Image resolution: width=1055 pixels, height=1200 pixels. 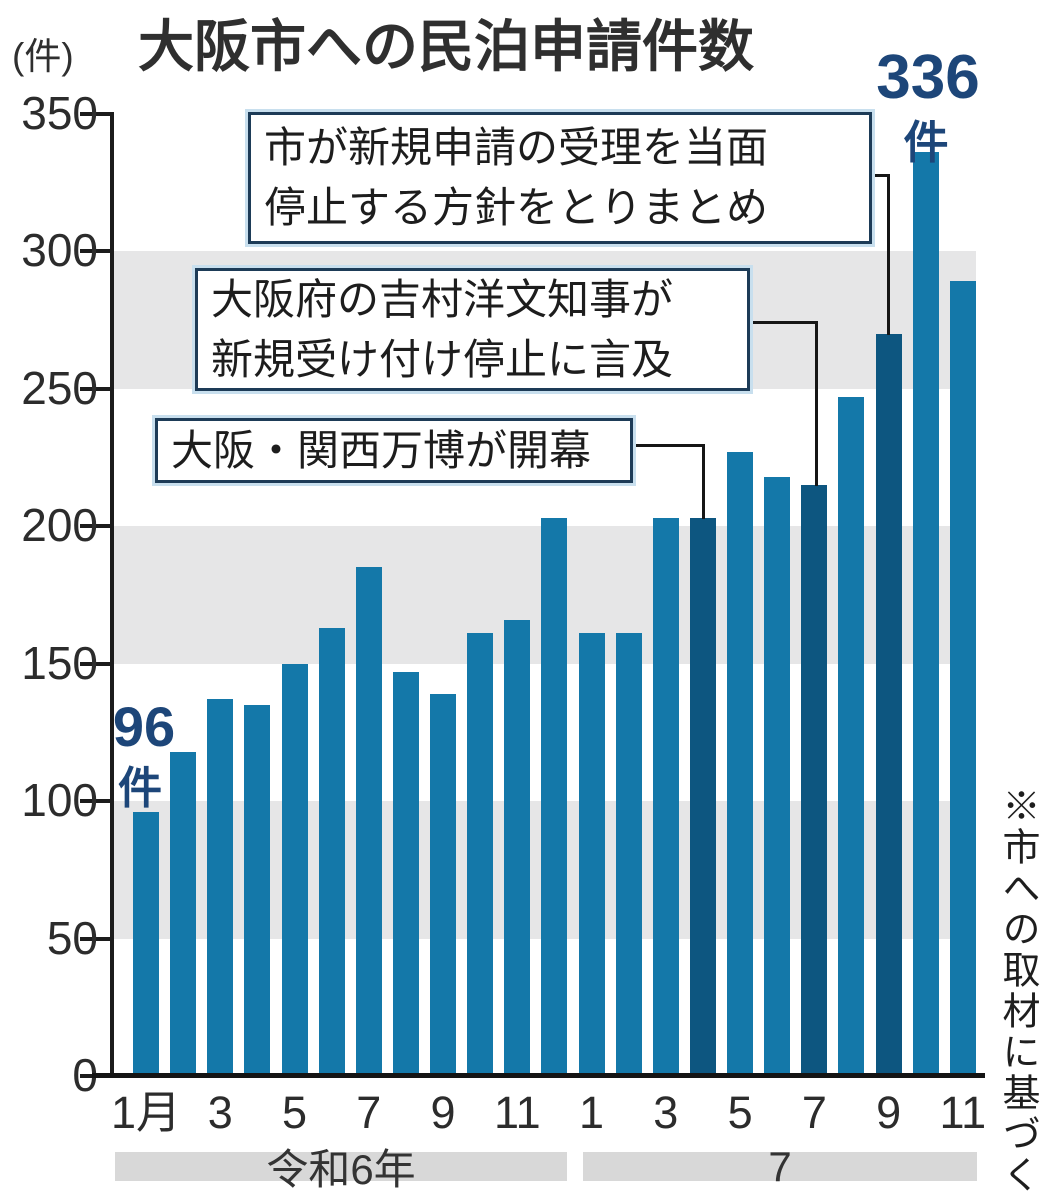 I want to click on bar-令和6年3月, so click(x=220, y=887).